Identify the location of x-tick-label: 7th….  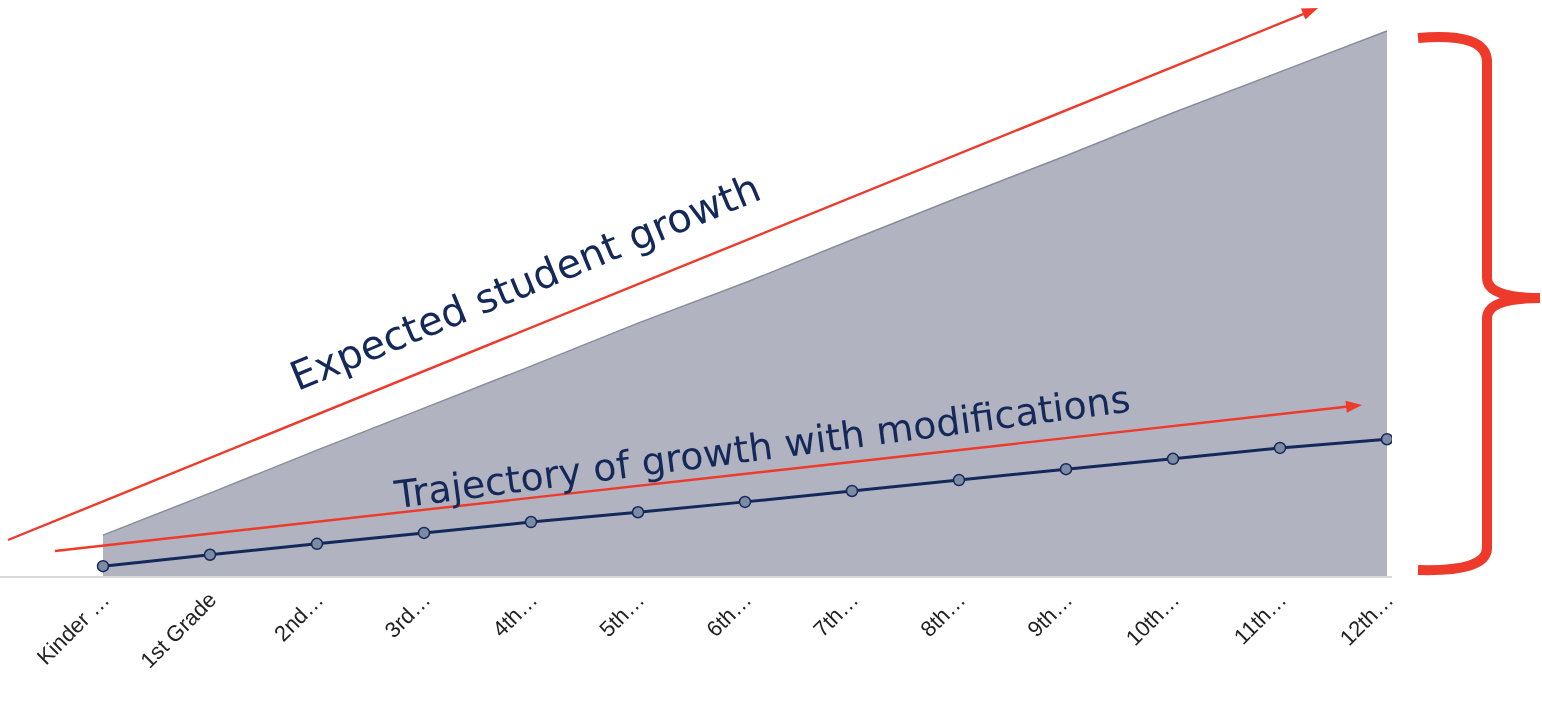
(836, 614).